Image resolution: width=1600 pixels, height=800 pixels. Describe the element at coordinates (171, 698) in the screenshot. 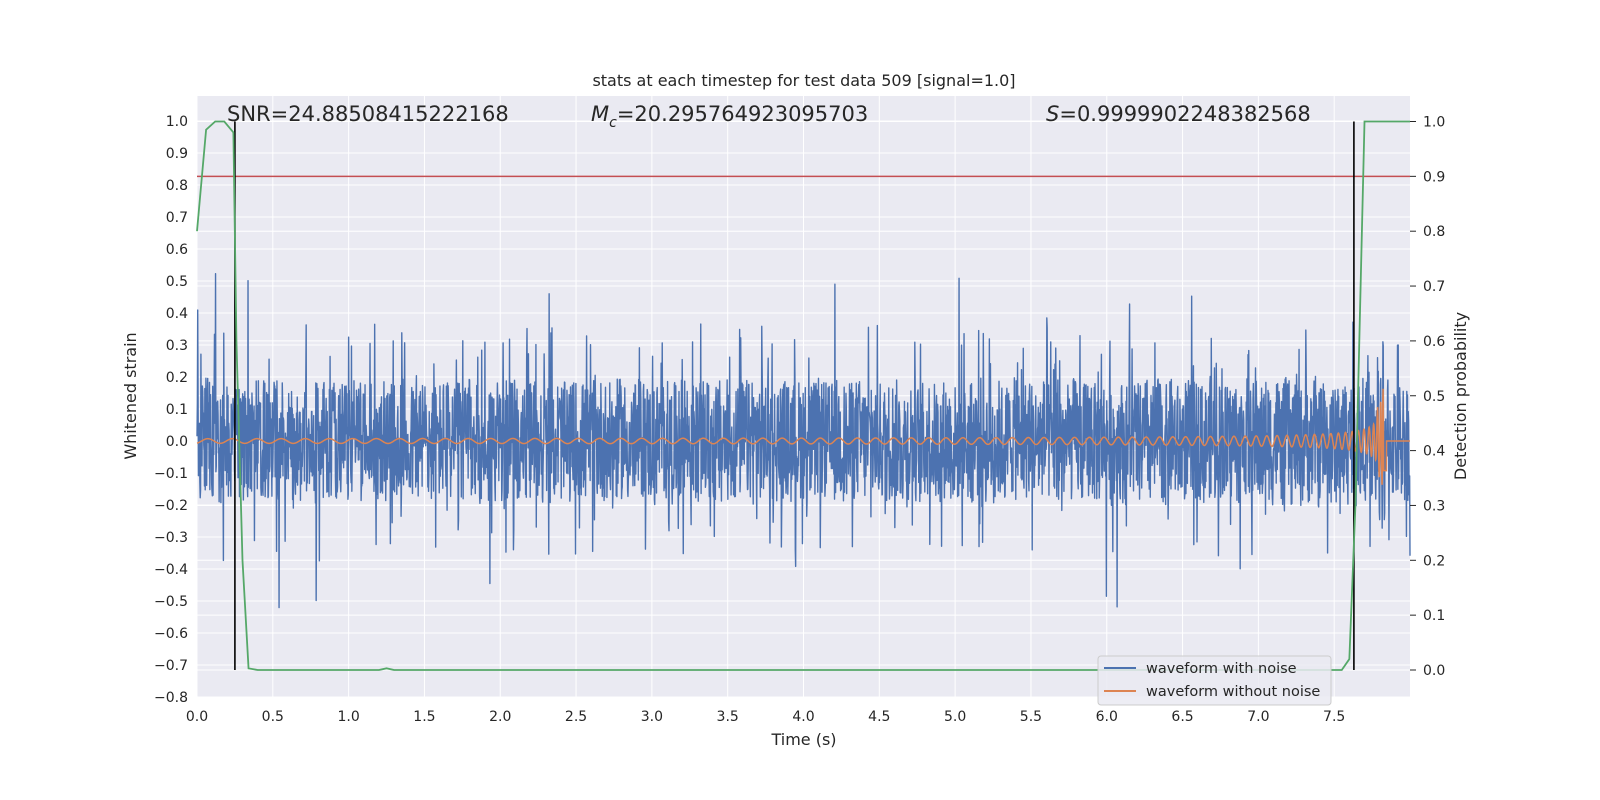

I see `y-tick-label: −0.8` at that location.